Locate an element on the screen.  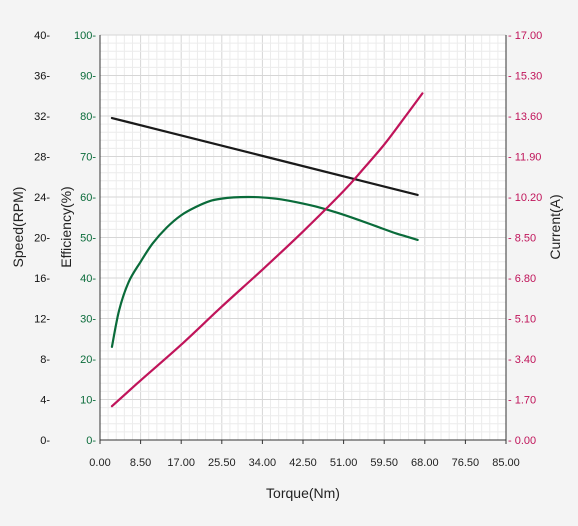
speed-tick-label: 36- is located at coordinates (42, 77).